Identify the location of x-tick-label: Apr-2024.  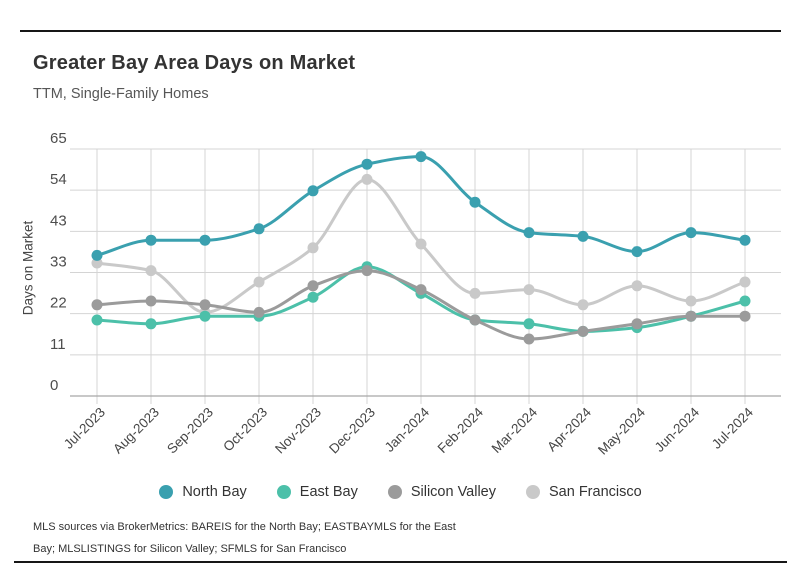
(569, 429).